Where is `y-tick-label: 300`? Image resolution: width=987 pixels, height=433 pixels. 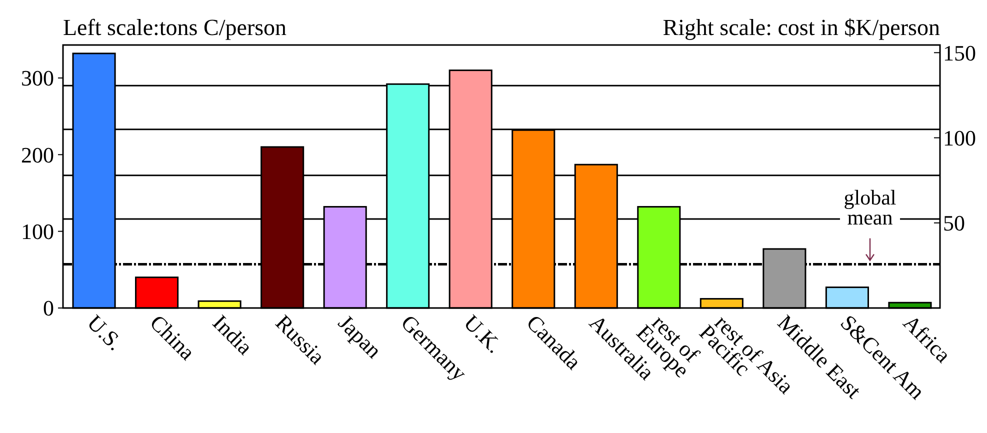
y-tick-label: 300 is located at coordinates (37, 78).